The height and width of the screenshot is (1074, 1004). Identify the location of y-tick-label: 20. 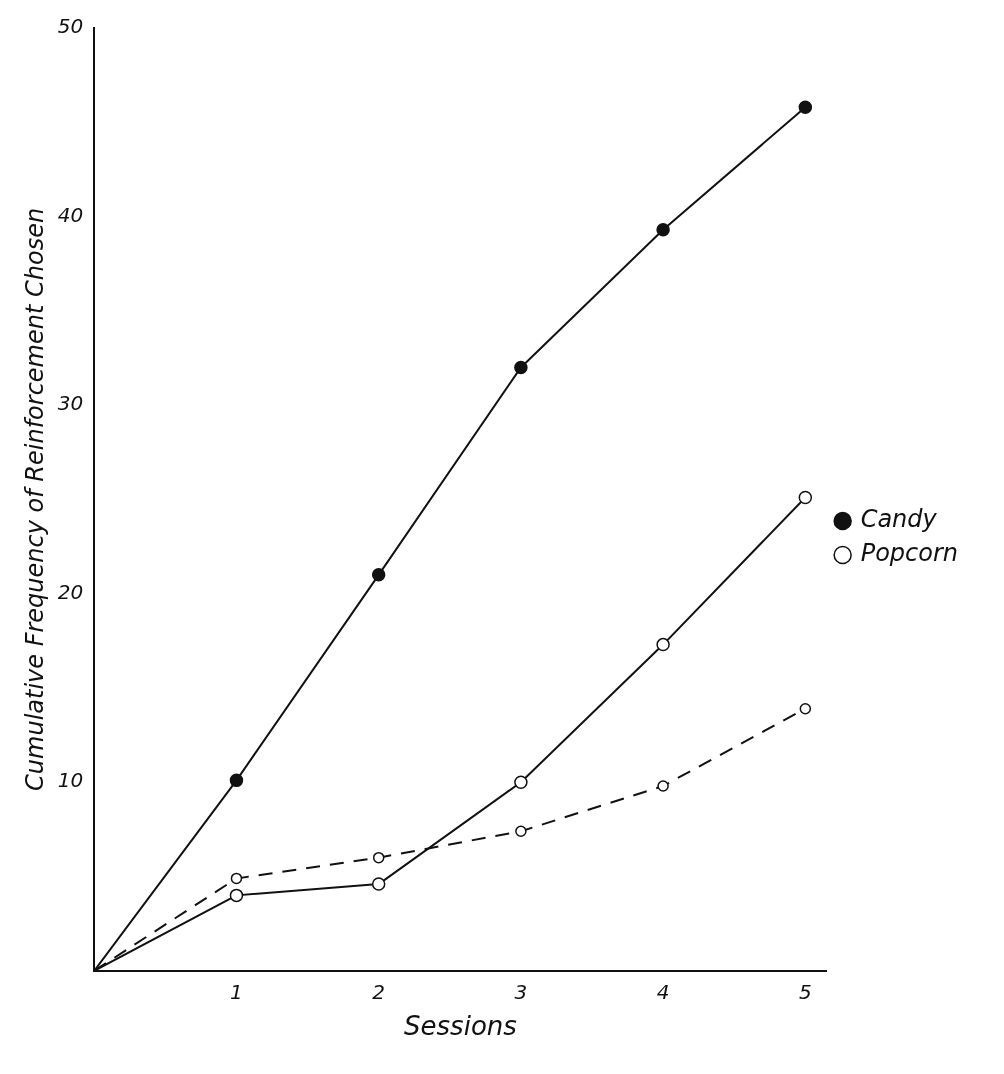
(70, 591).